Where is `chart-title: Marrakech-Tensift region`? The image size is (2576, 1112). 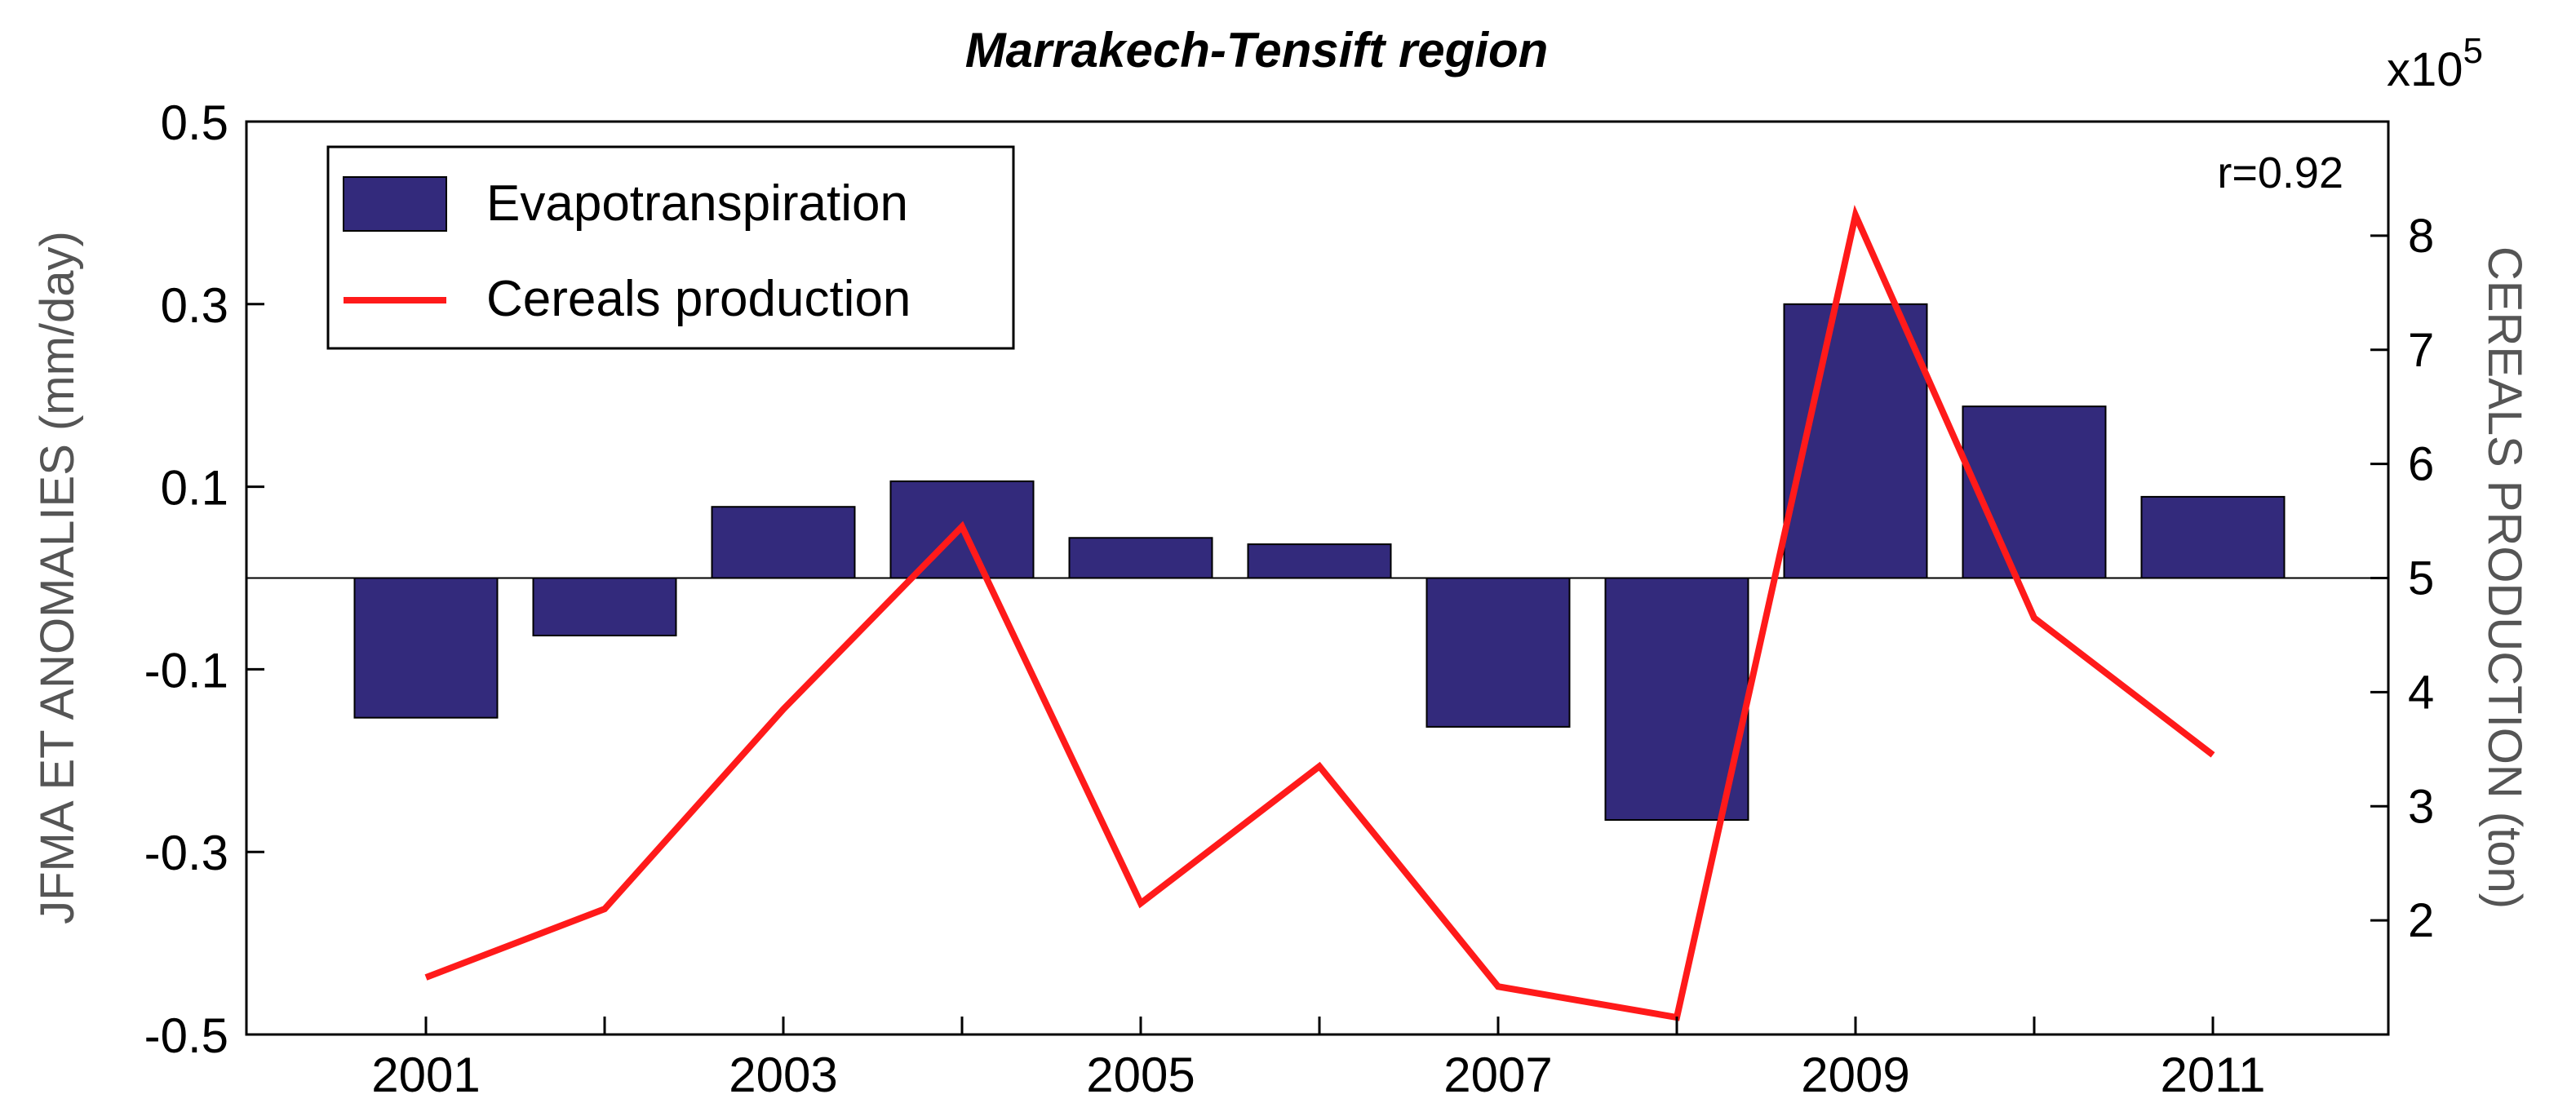
chart-title: Marrakech-Tensift region is located at coordinates (1257, 50).